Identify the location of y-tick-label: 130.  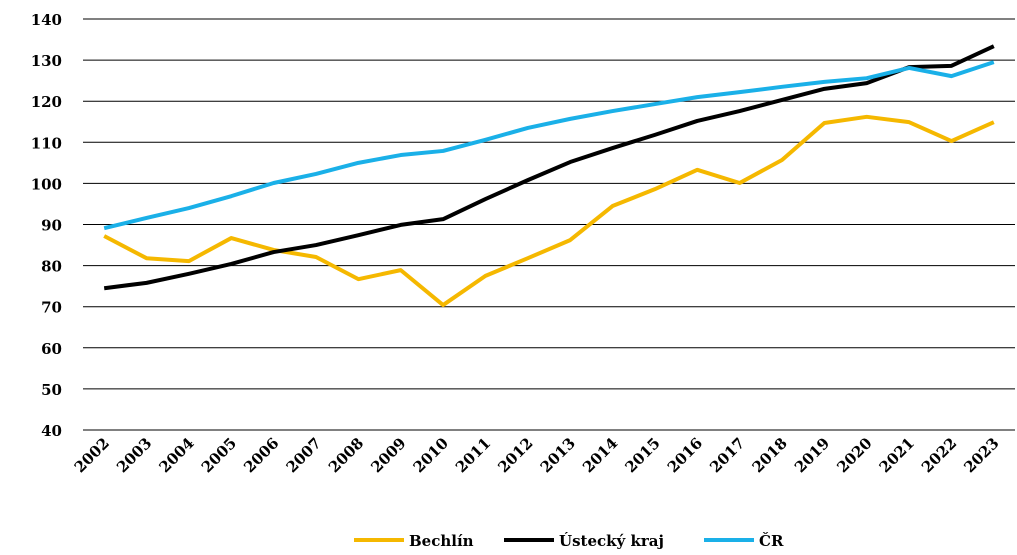
(46, 61).